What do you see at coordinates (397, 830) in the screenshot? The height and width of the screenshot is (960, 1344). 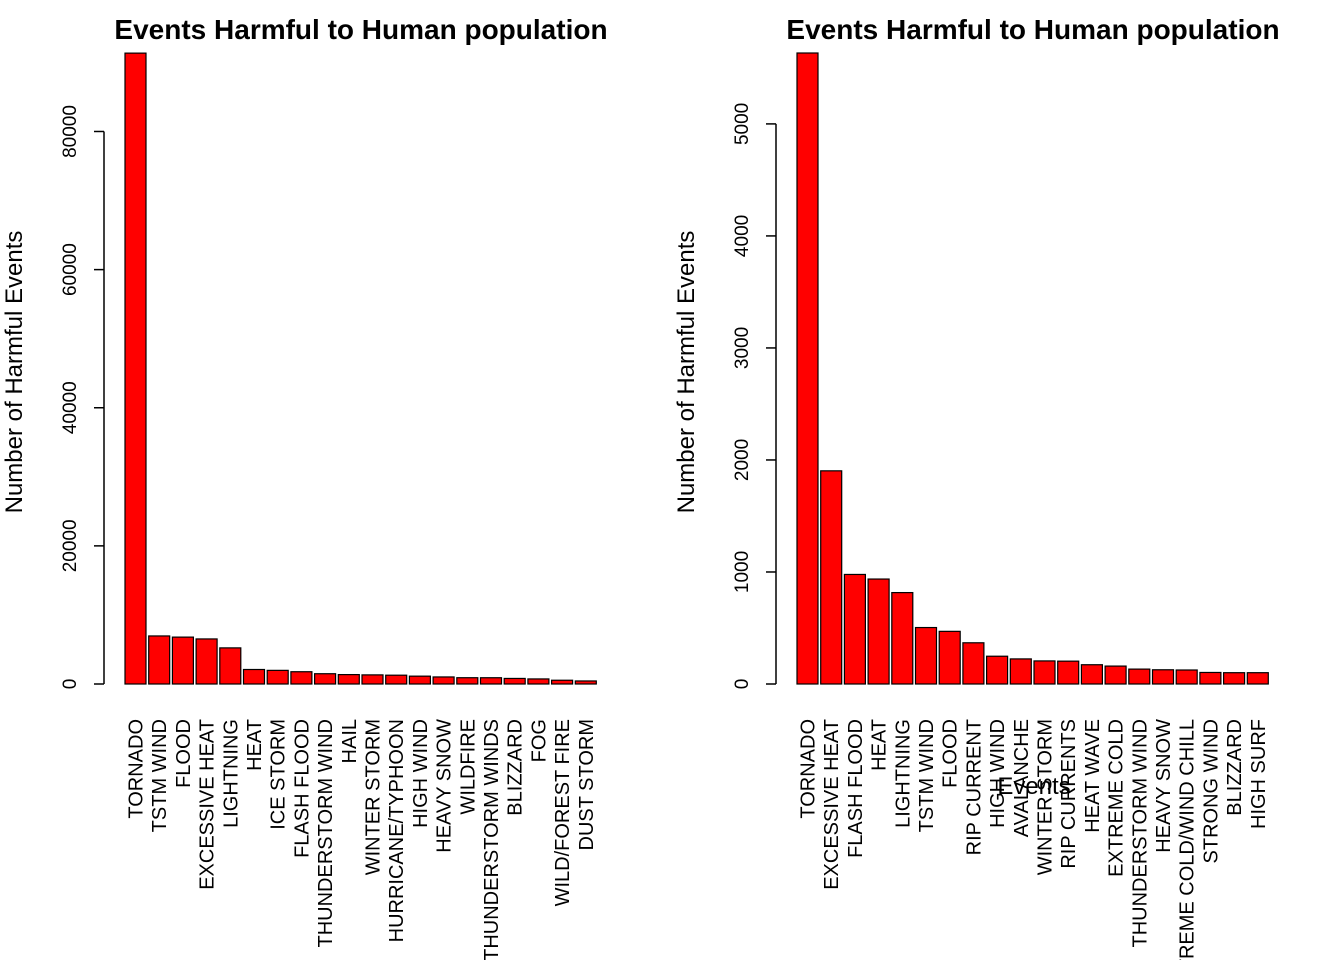 I see `left-category-label-11: HURRICANE/TYPHOON` at bounding box center [397, 830].